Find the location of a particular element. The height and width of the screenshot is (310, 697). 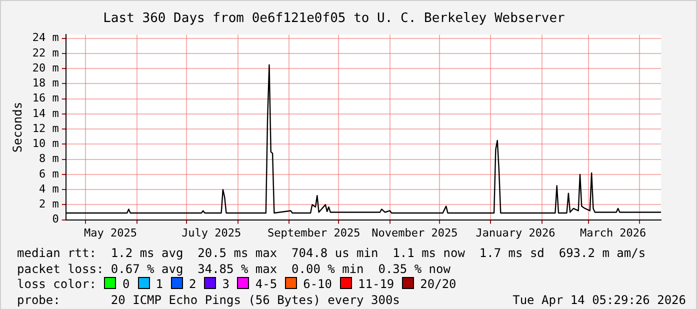

x-tick-label: May 2025 is located at coordinates (111, 233).